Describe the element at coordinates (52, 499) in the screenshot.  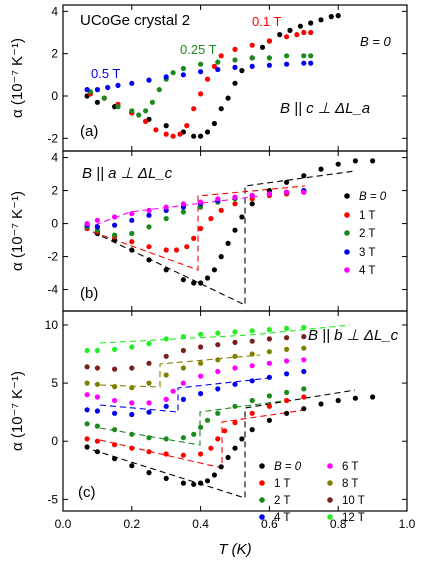
I see `ytick-label-2-0: -5` at that location.